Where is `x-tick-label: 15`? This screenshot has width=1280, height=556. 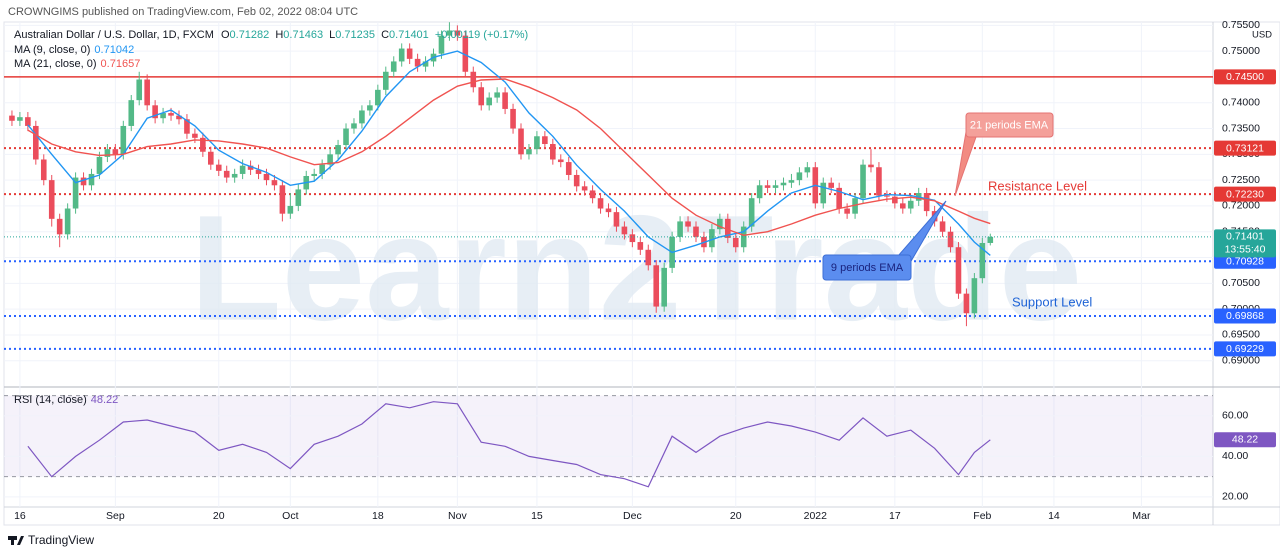
x-tick-label: 15 is located at coordinates (537, 516).